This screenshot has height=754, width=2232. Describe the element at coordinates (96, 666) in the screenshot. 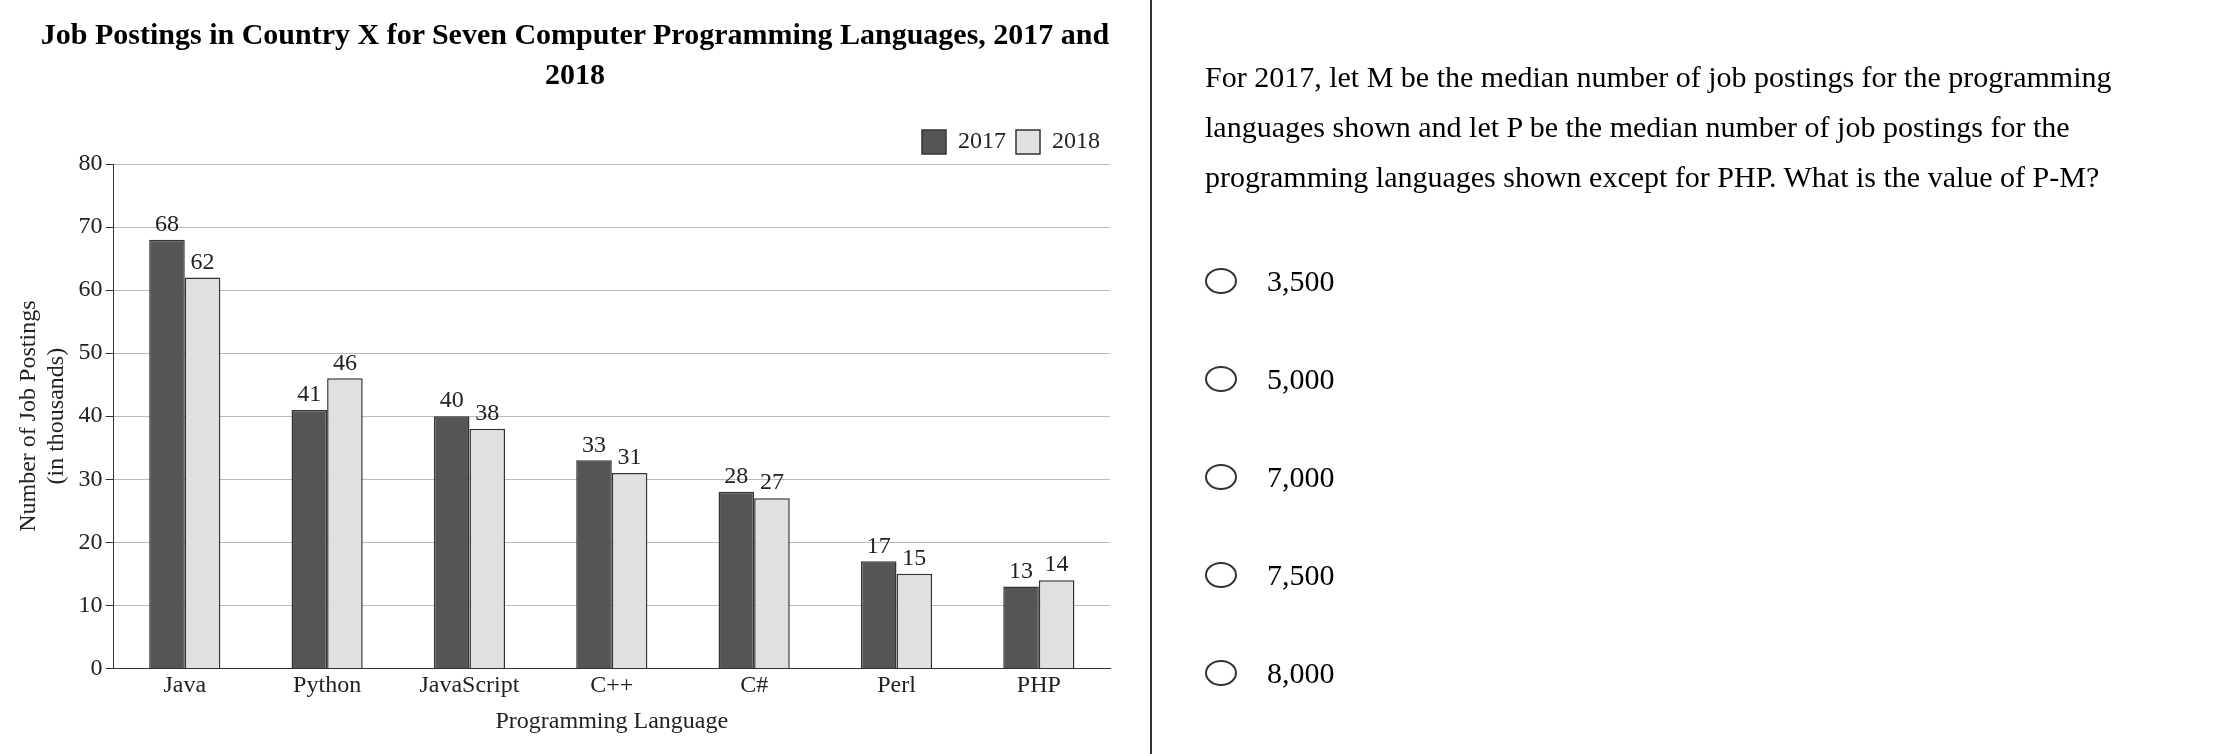

I see `y-tick-label: 0` at that location.